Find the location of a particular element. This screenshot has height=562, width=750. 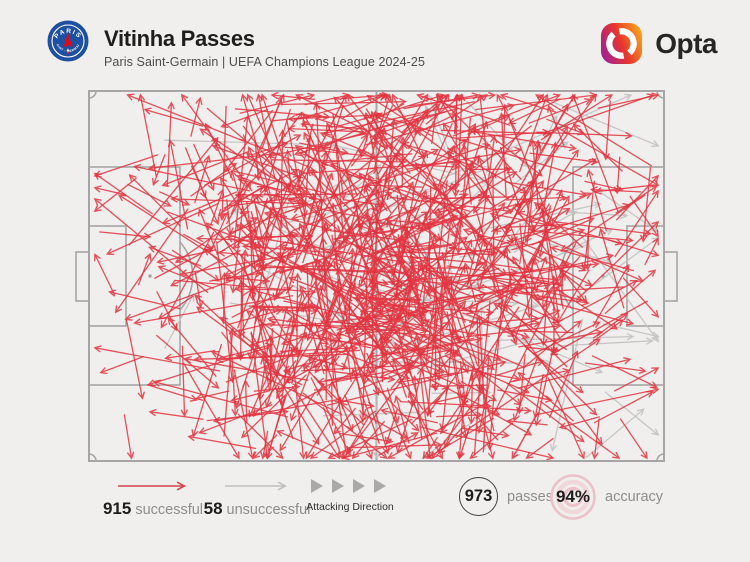

legend: 915 successful 58 unsuccessful is located at coordinates (375, 502).